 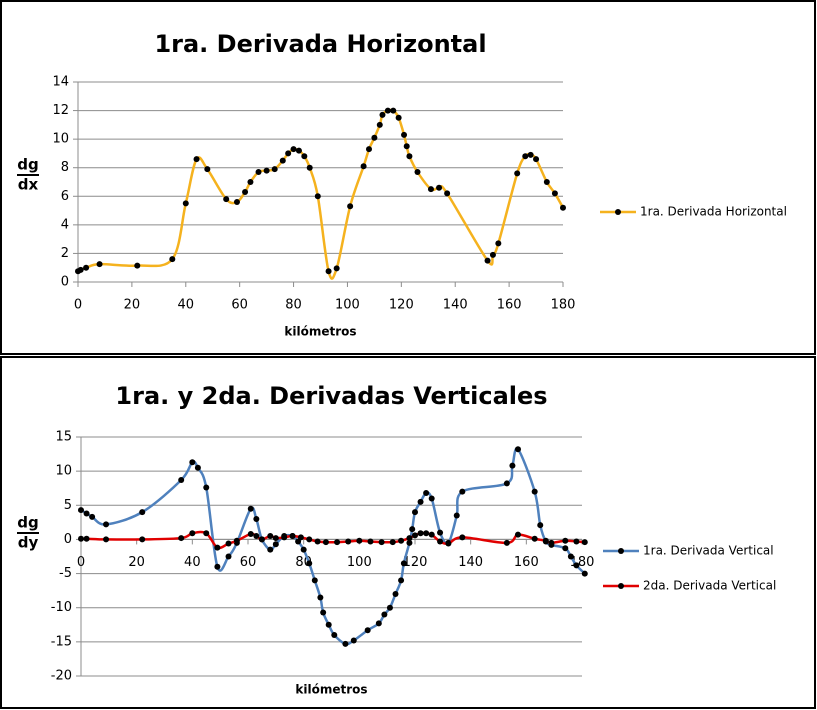 What do you see at coordinates (65, 282) in the screenshot?
I see `y-tick-label: 0` at bounding box center [65, 282].